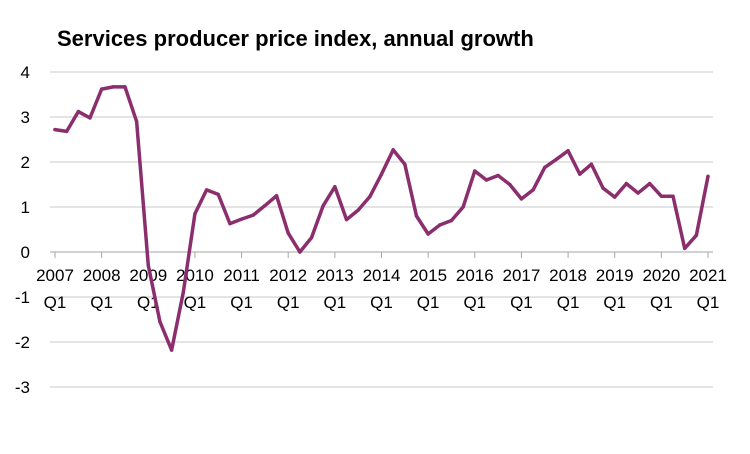 The image size is (750, 454). What do you see at coordinates (241, 275) in the screenshot?
I see `x-tick-label-year: 2011` at bounding box center [241, 275].